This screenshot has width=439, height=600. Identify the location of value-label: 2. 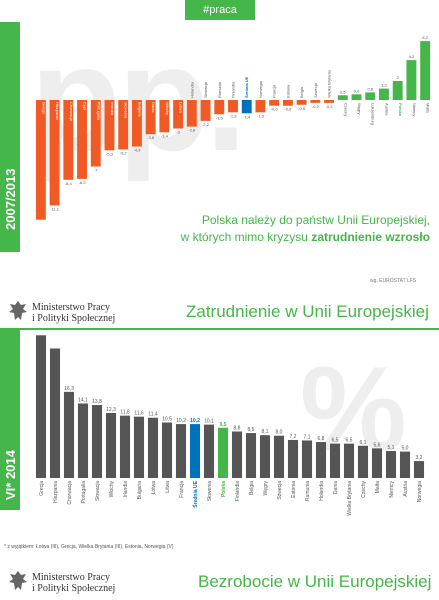
(398, 77).